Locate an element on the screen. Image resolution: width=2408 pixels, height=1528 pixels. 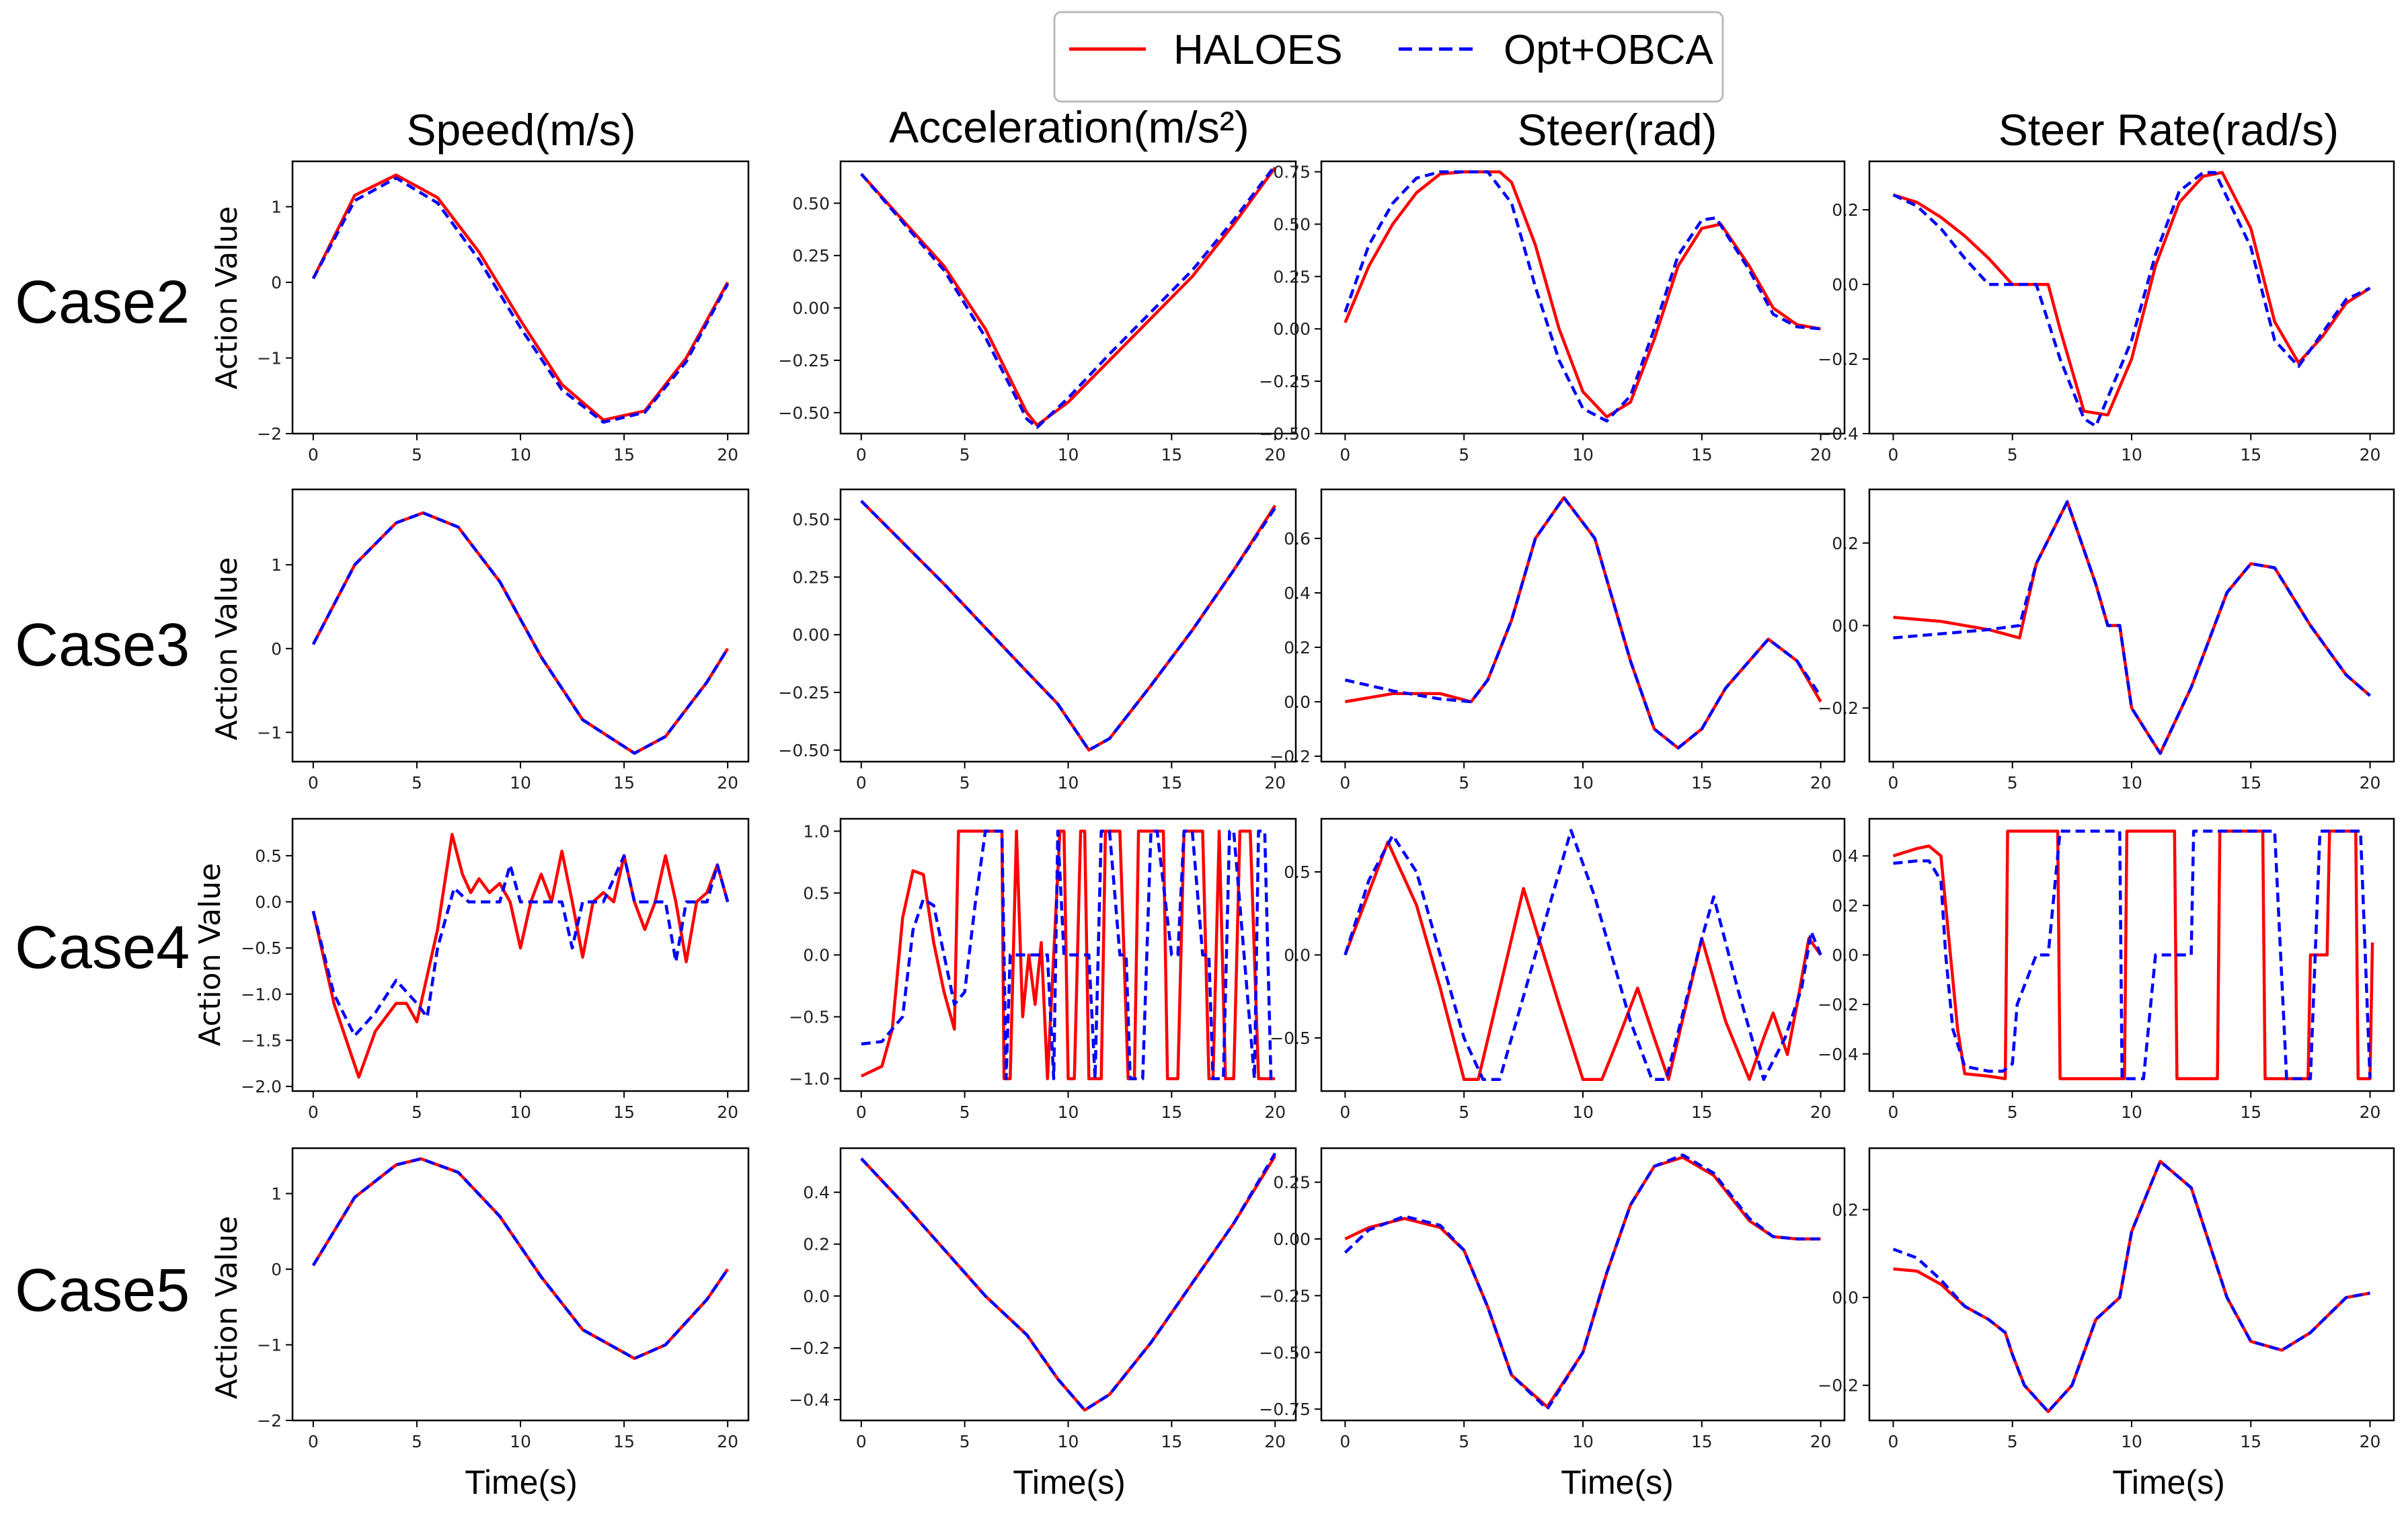
panel-case4-speed: 0 5 10 15 20 −2.0 −1.5 −1.0 −0.5 0.0 0.5 is located at coordinates (496, 969).